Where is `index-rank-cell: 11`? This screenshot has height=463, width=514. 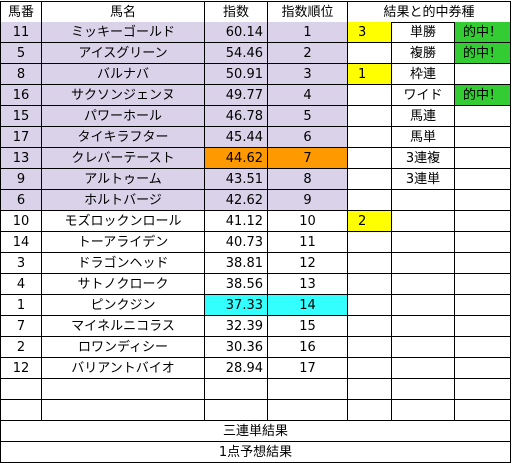 index-rank-cell: 11 is located at coordinates (308, 242).